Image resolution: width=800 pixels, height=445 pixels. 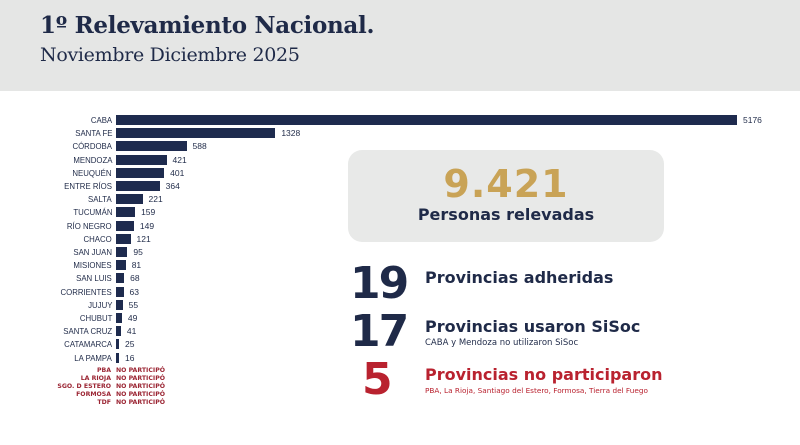 What do you see at coordinates (400, 133) in the screenshot?
I see `chart-row: SANTA FE 1328` at bounding box center [400, 133].